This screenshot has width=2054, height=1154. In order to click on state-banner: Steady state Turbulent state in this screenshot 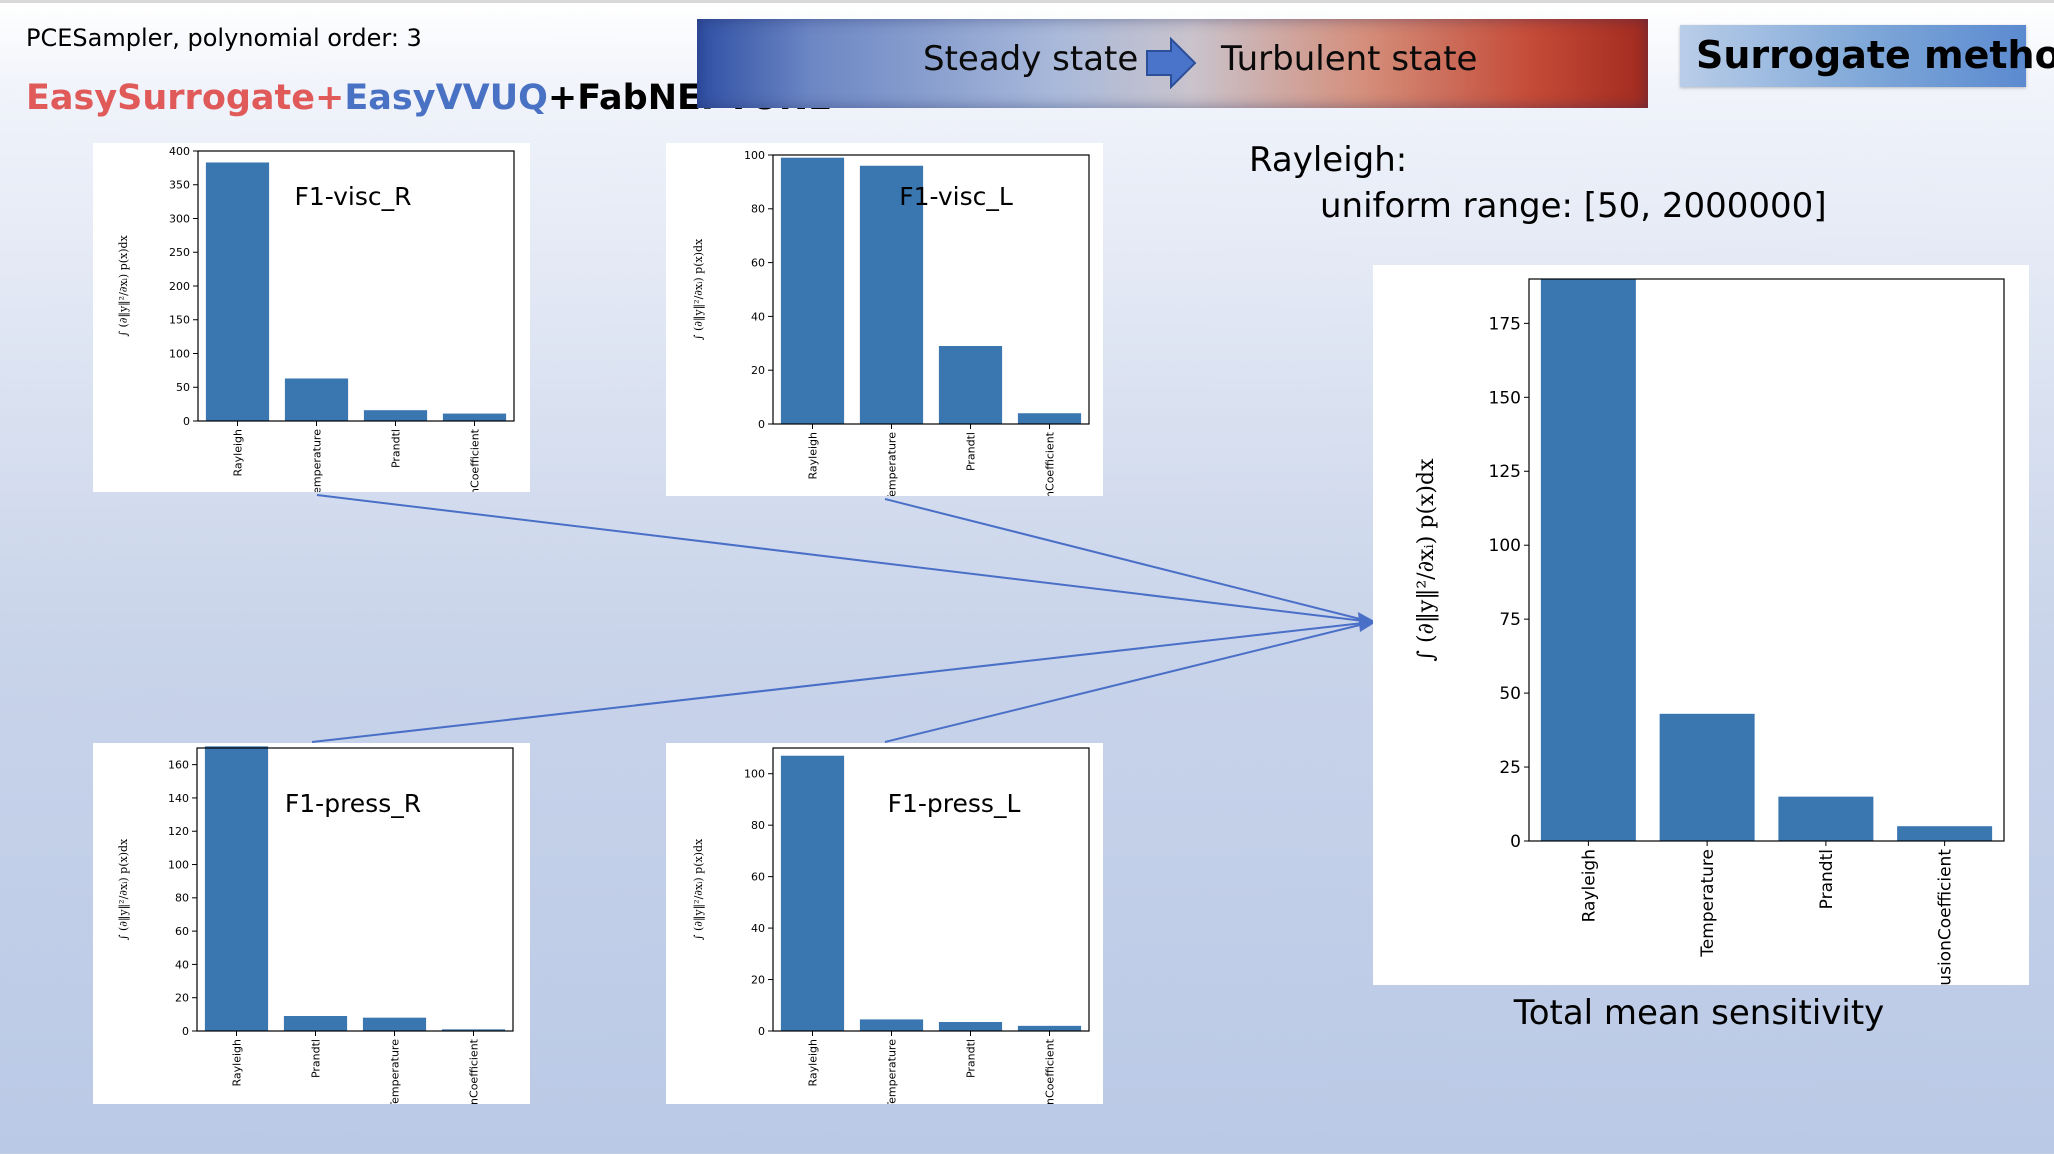, I will do `click(1172, 63)`.